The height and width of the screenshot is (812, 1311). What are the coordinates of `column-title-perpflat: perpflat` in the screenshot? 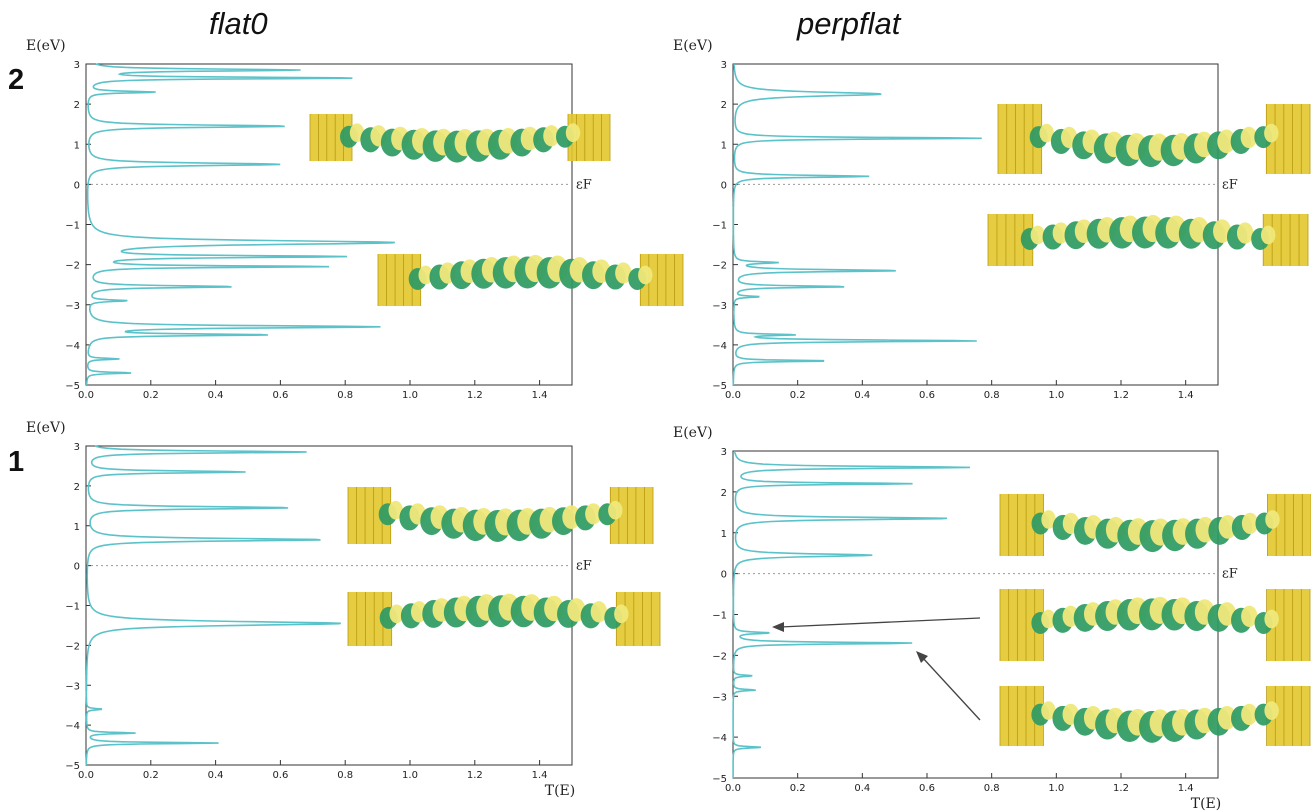 It's located at (849, 23).